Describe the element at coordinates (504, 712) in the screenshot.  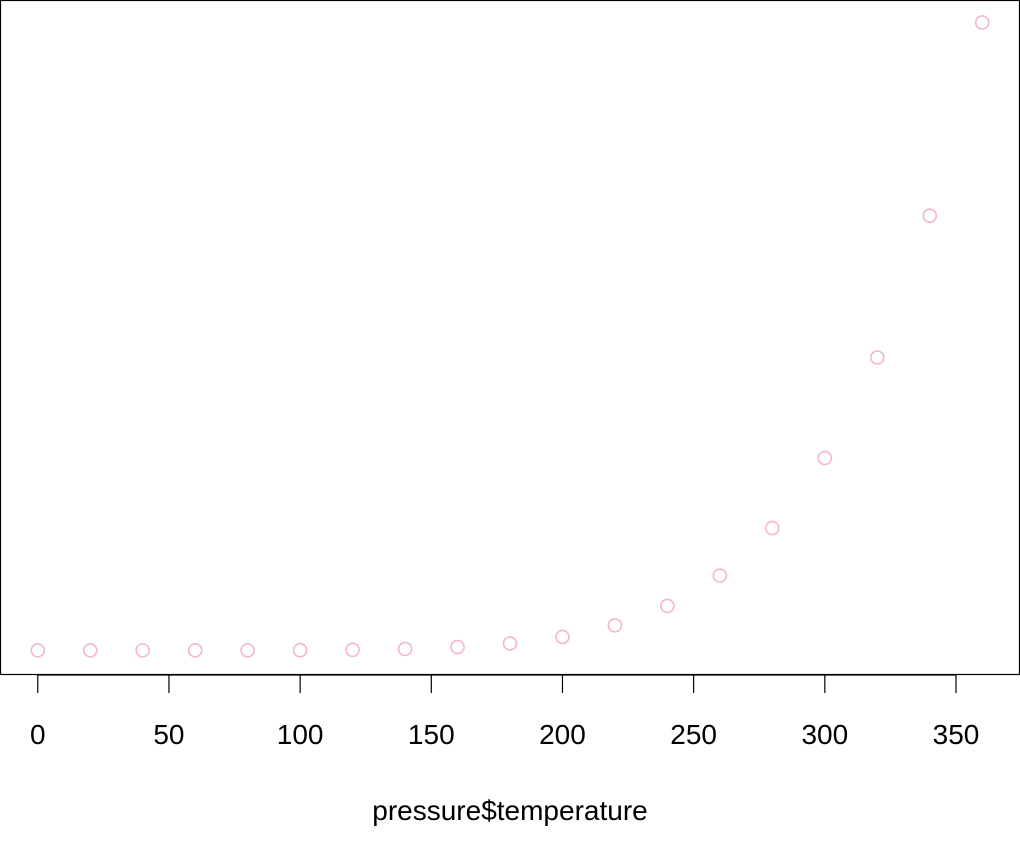
I see `x-axis-ticks: 0 50 100 150 200 250 300 350` at that location.